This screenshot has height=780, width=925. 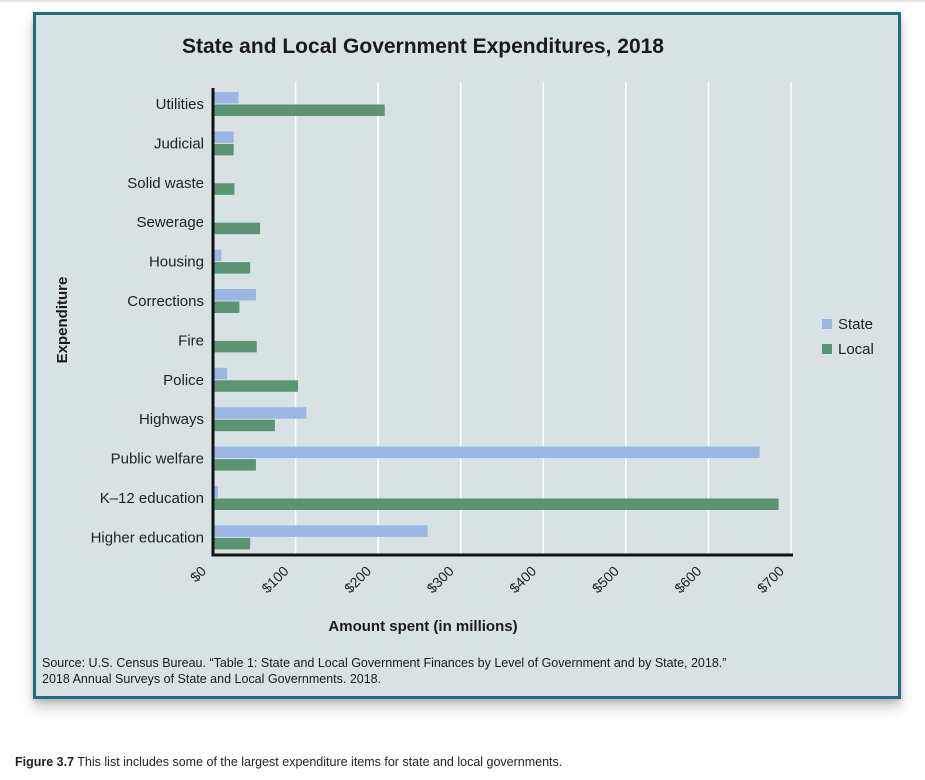 I want to click on bar-local-corrections, so click(x=226, y=307).